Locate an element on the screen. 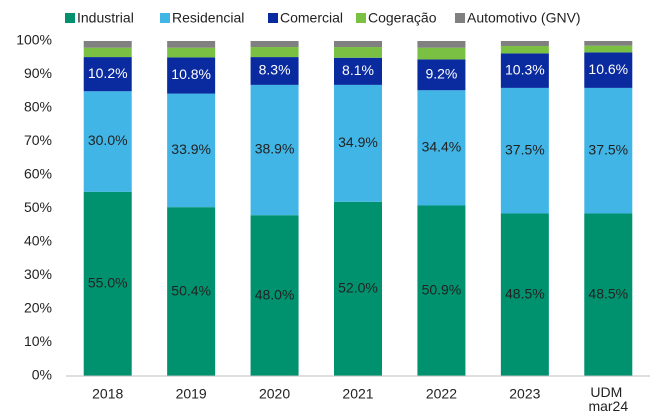 The height and width of the screenshot is (420, 652). data-label: 8.1% is located at coordinates (358, 70).